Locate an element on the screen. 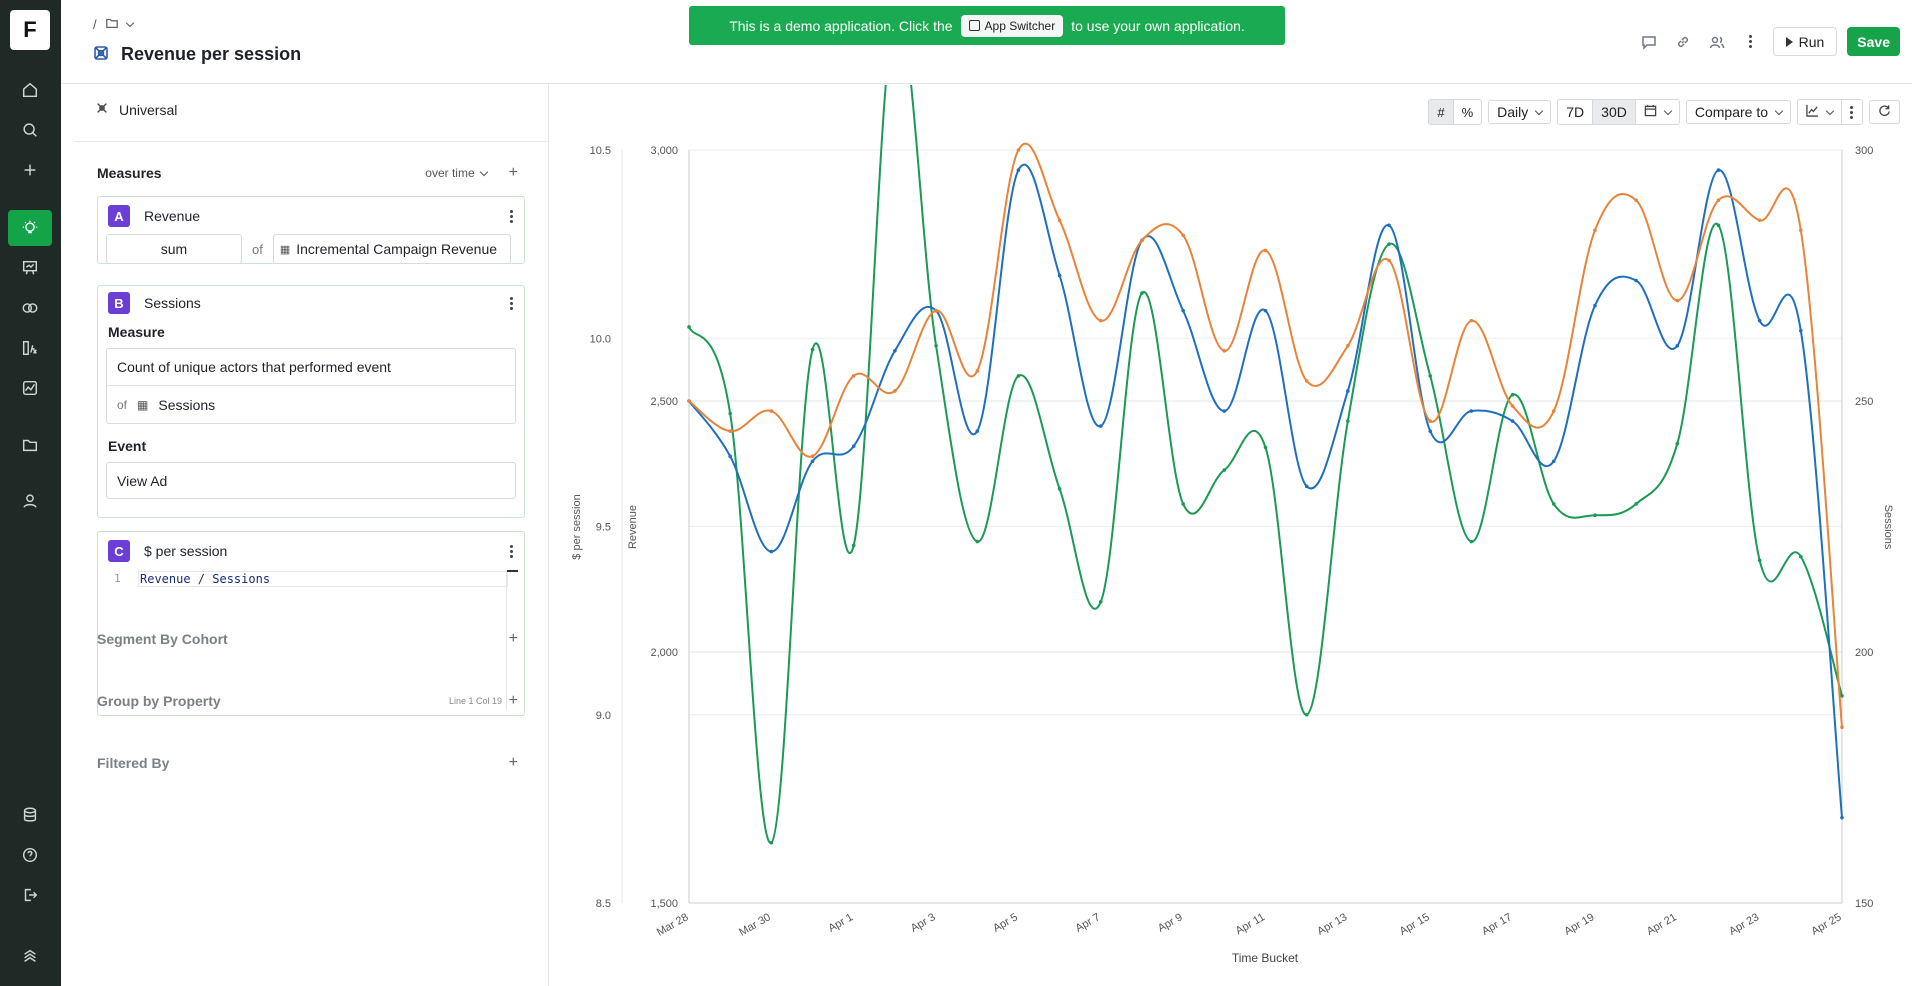 This screenshot has width=1912, height=986. user-icon is located at coordinates (30, 501).